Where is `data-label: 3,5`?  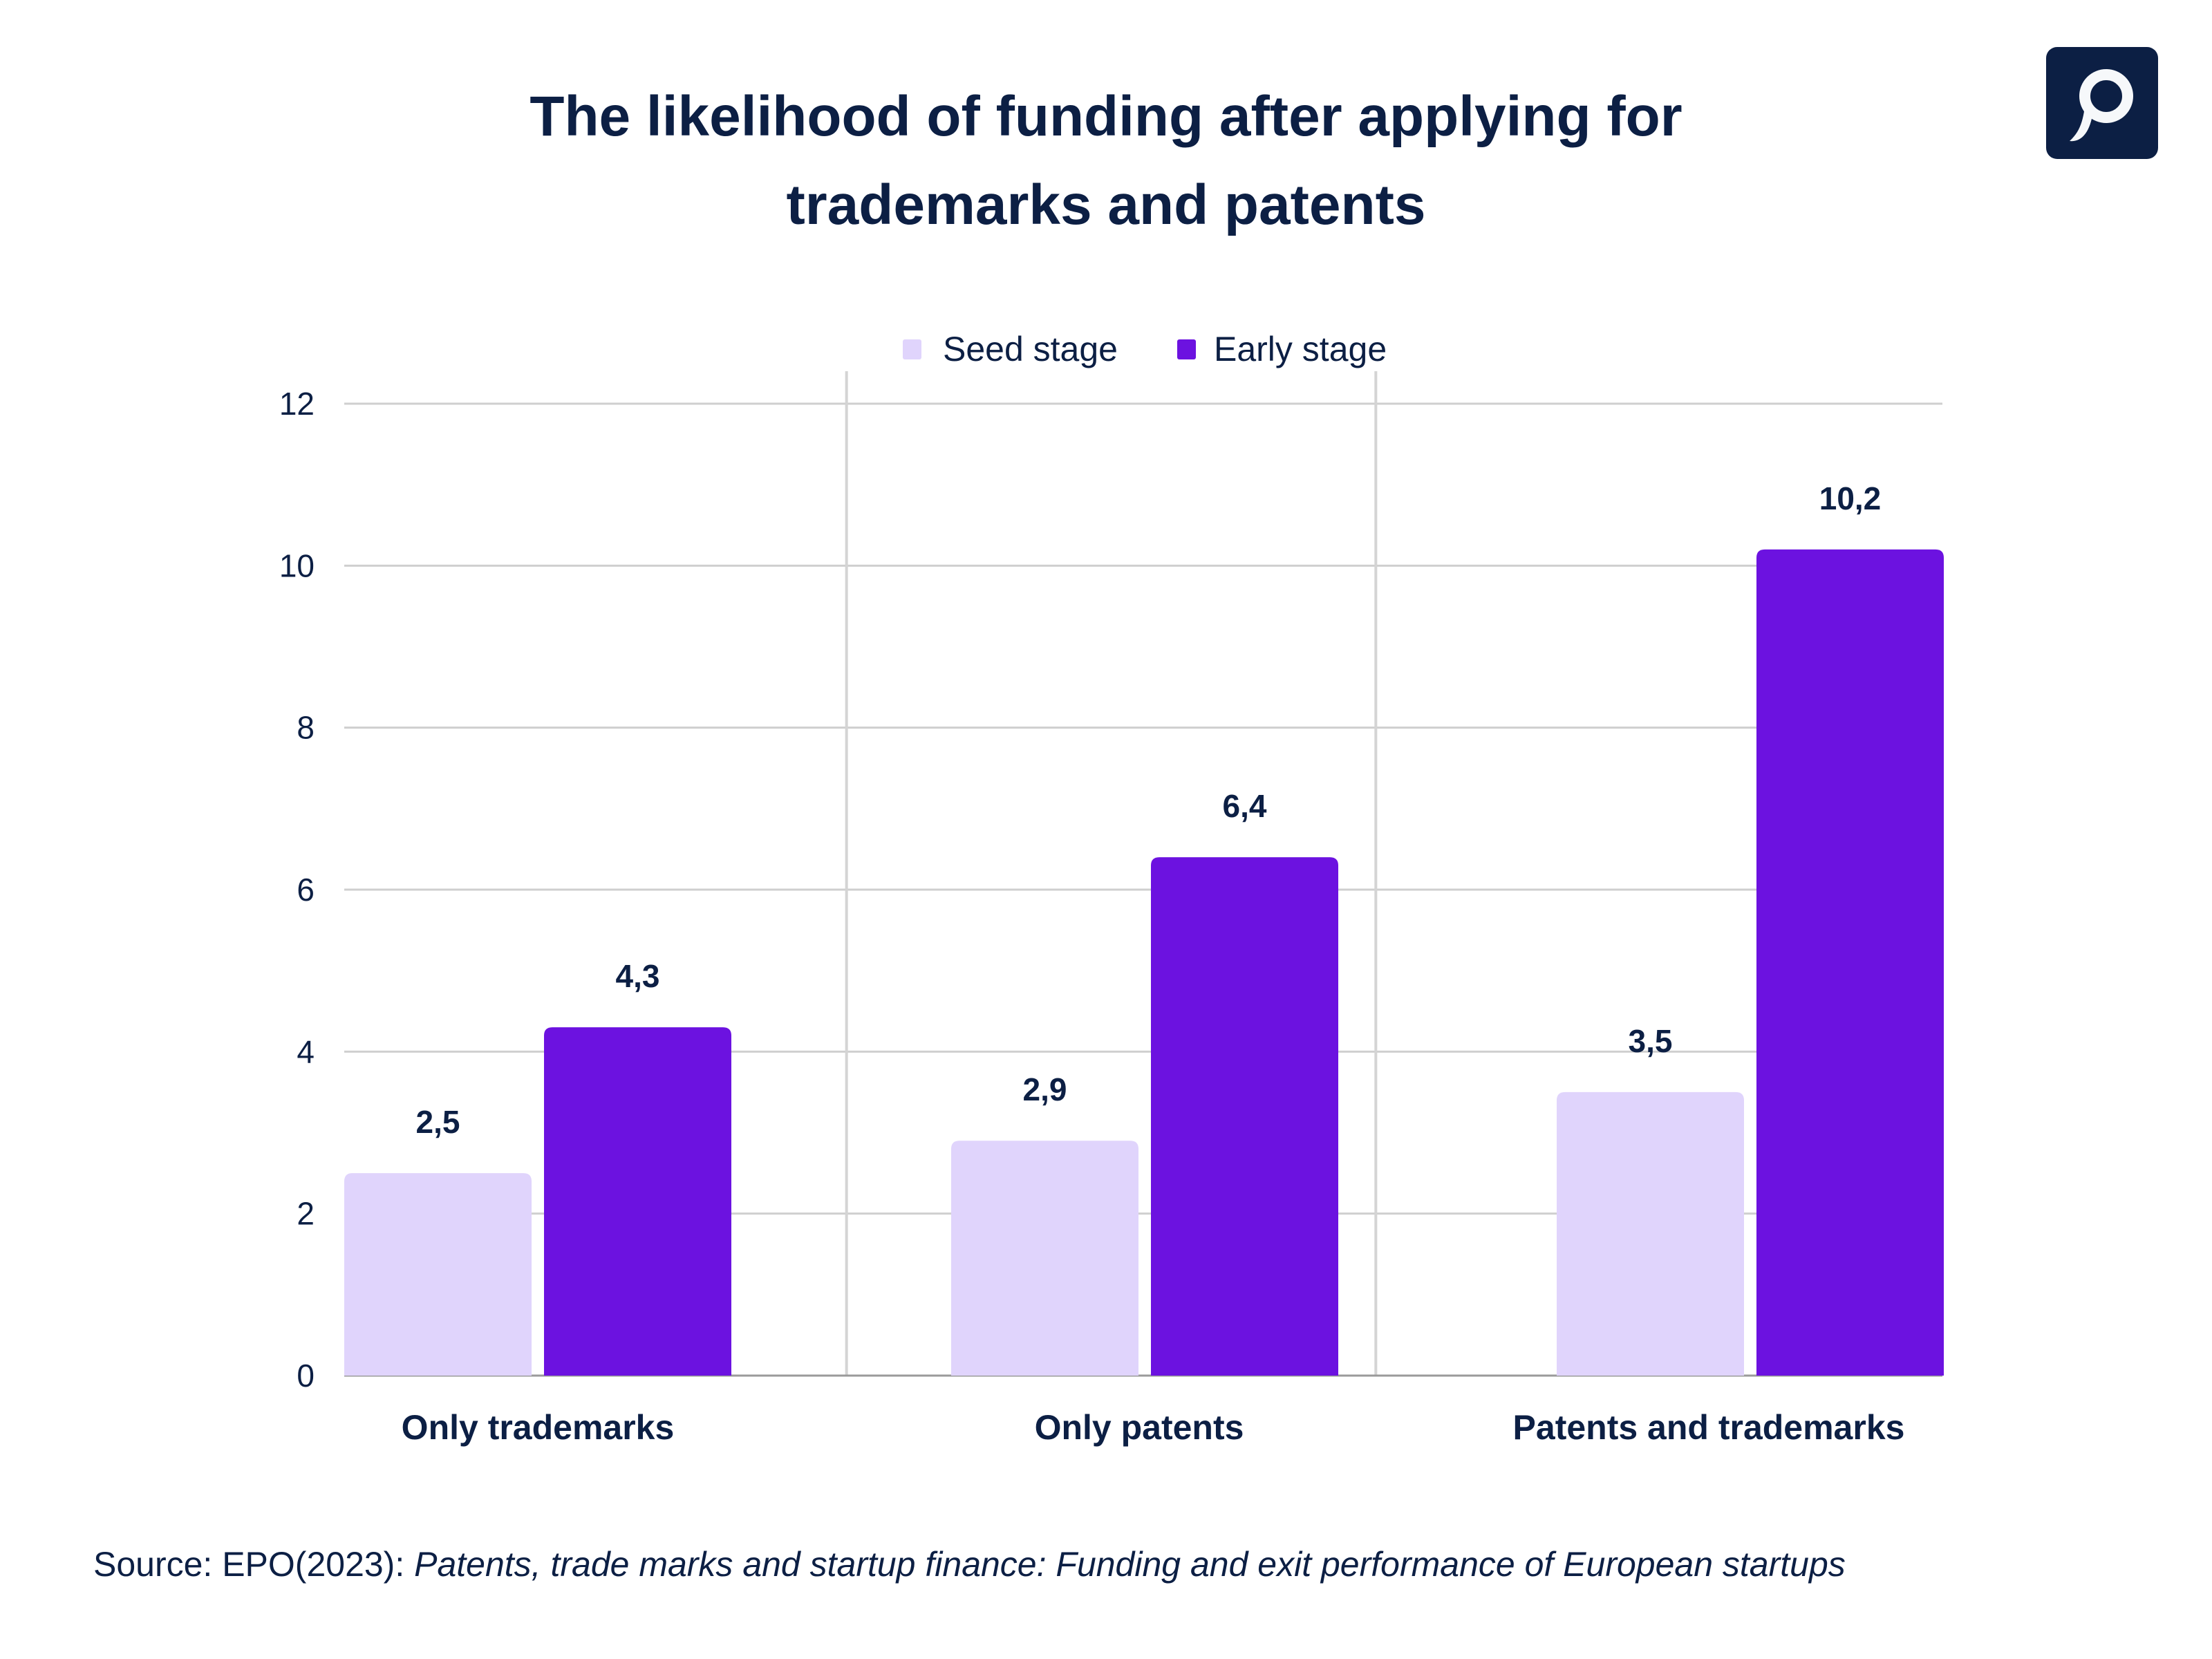 data-label: 3,5 is located at coordinates (1651, 1041).